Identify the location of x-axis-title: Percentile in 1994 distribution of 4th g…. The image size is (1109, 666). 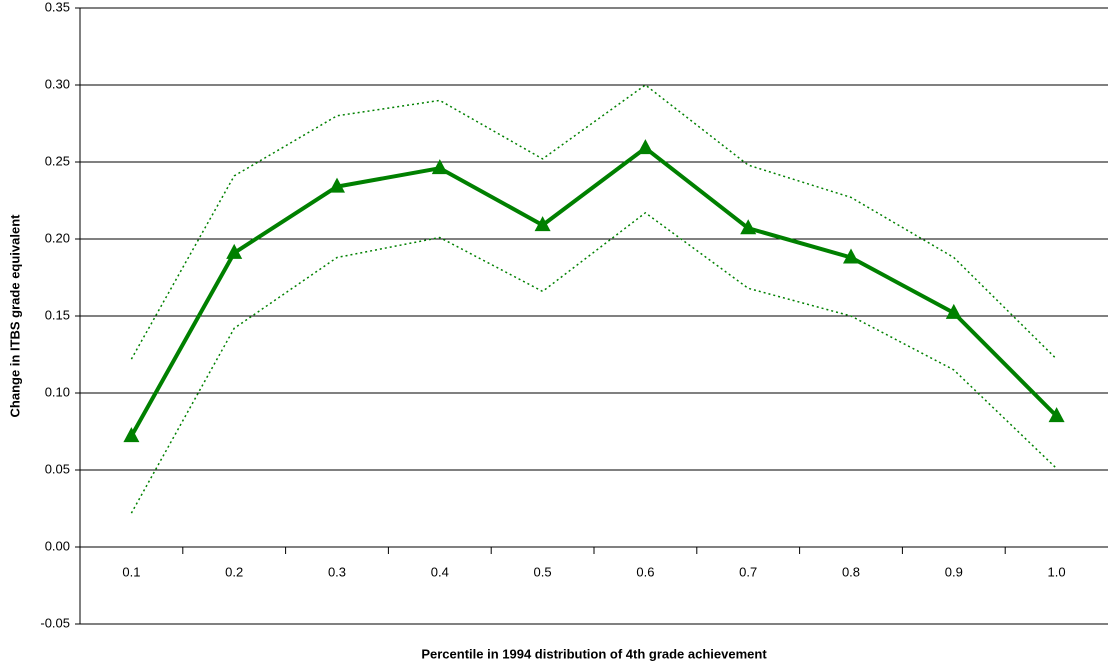
(594, 653).